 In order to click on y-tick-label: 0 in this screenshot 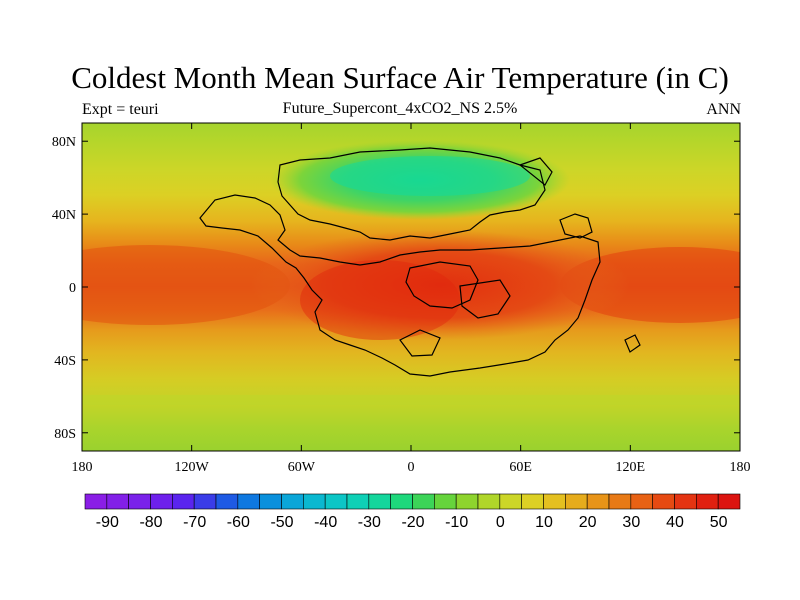, I will do `click(72, 288)`.